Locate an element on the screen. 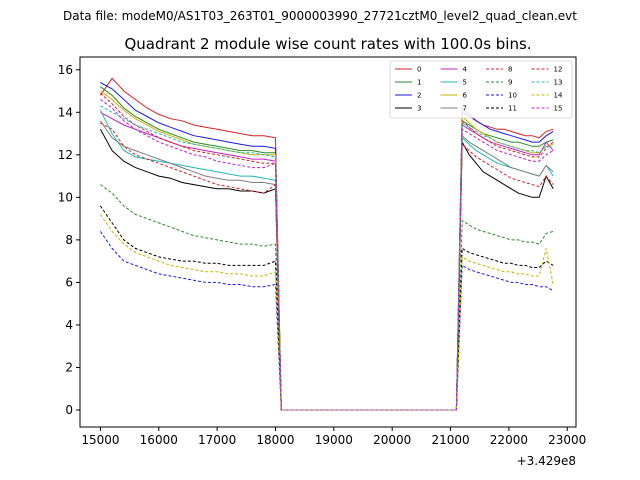 The height and width of the screenshot is (480, 640). y-tick-label: 10 is located at coordinates (65, 197).